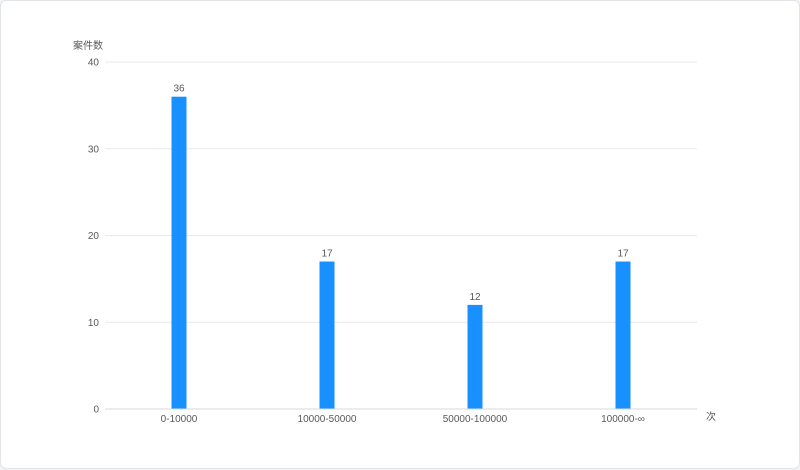 This screenshot has height=470, width=800. I want to click on x-axis-title: 次, so click(711, 416).